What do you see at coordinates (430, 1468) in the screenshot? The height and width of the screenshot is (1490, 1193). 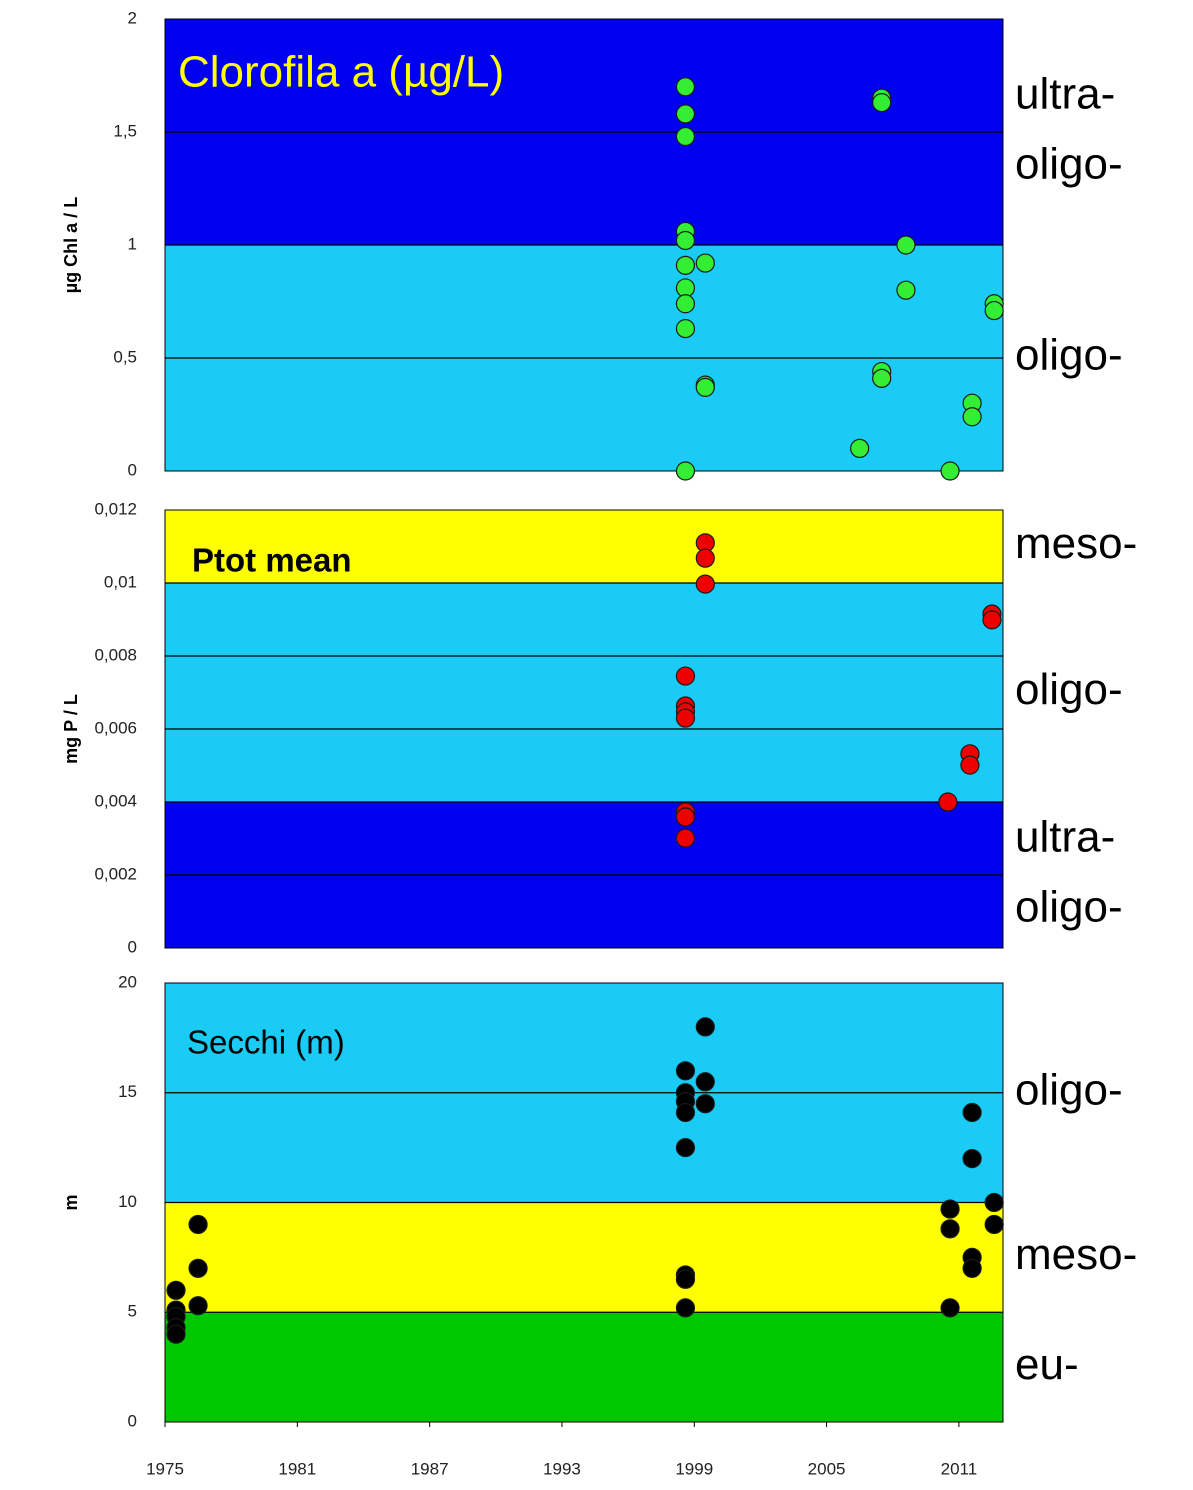 I see `x-tick-label: 1987` at bounding box center [430, 1468].